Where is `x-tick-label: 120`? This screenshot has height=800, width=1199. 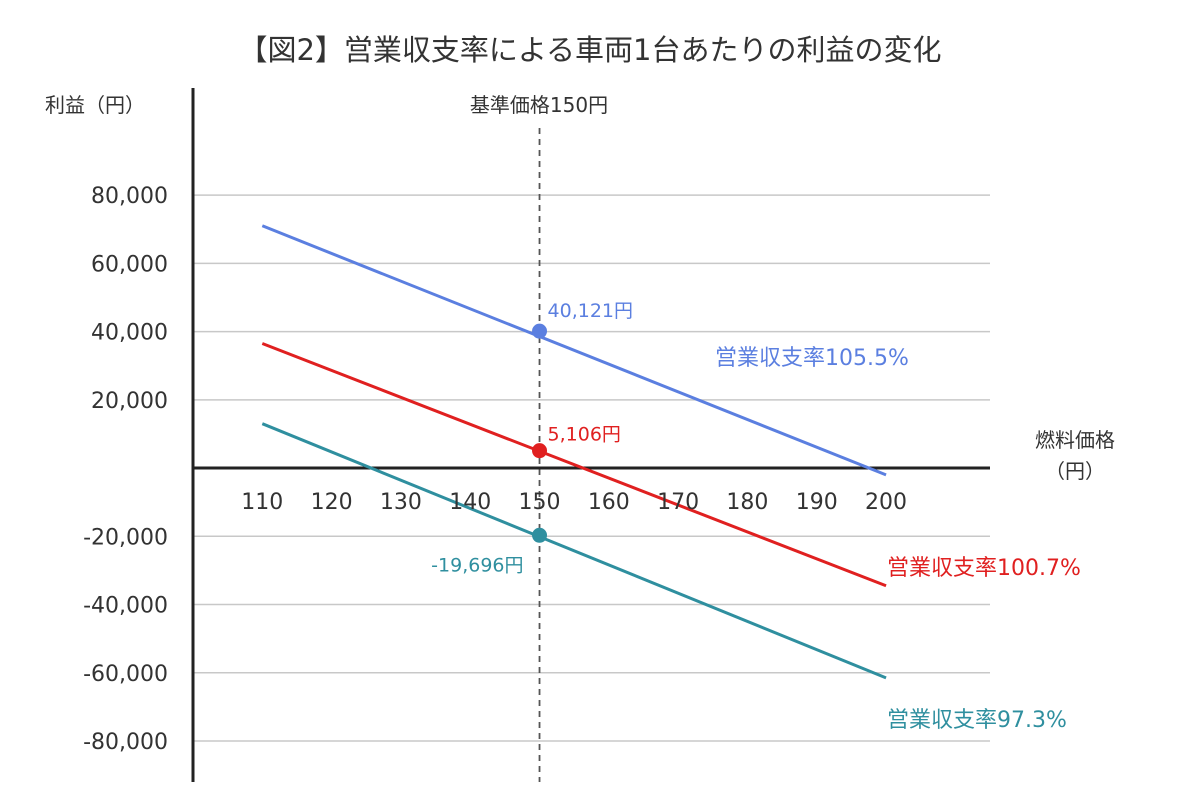 x-tick-label: 120 is located at coordinates (332, 502).